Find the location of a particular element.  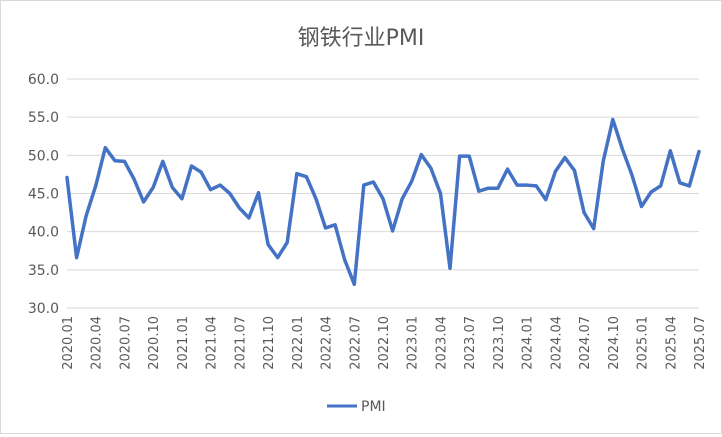

x-tick-label: 2020.01 is located at coordinates (68, 343).